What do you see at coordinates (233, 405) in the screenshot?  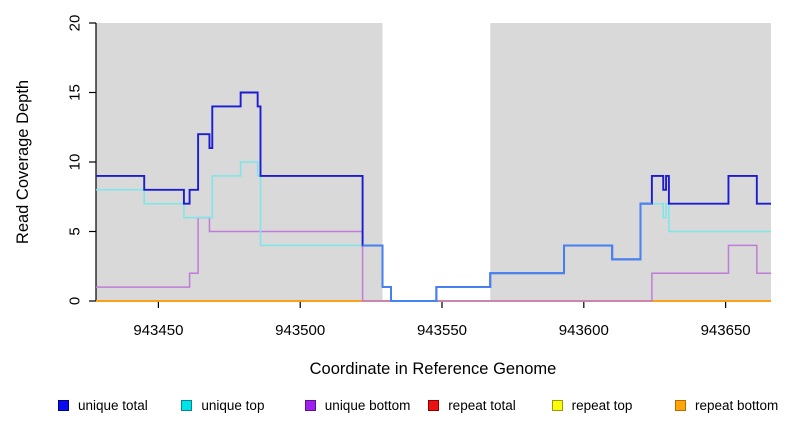 I see `legend-label: unique top` at bounding box center [233, 405].